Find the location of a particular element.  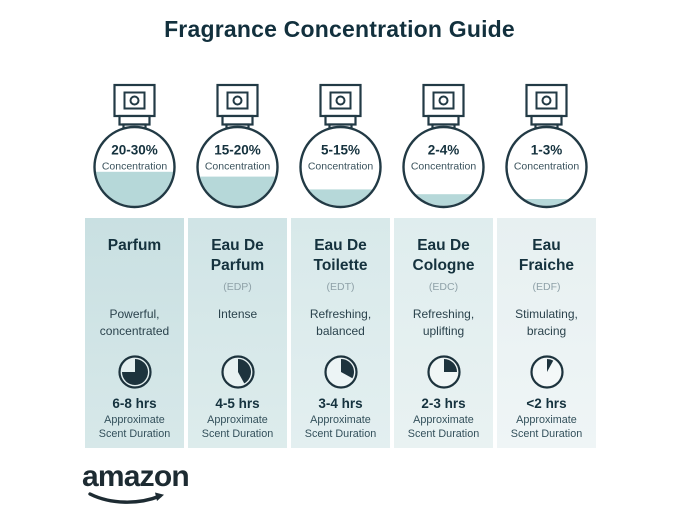

bottle-cell: 15-20% Concentration is located at coordinates (237, 146).